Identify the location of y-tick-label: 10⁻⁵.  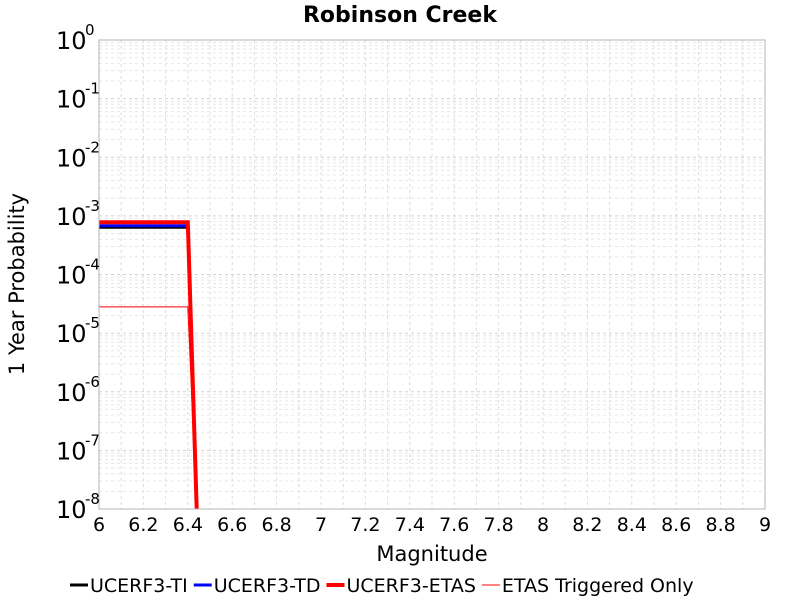
(78, 331).